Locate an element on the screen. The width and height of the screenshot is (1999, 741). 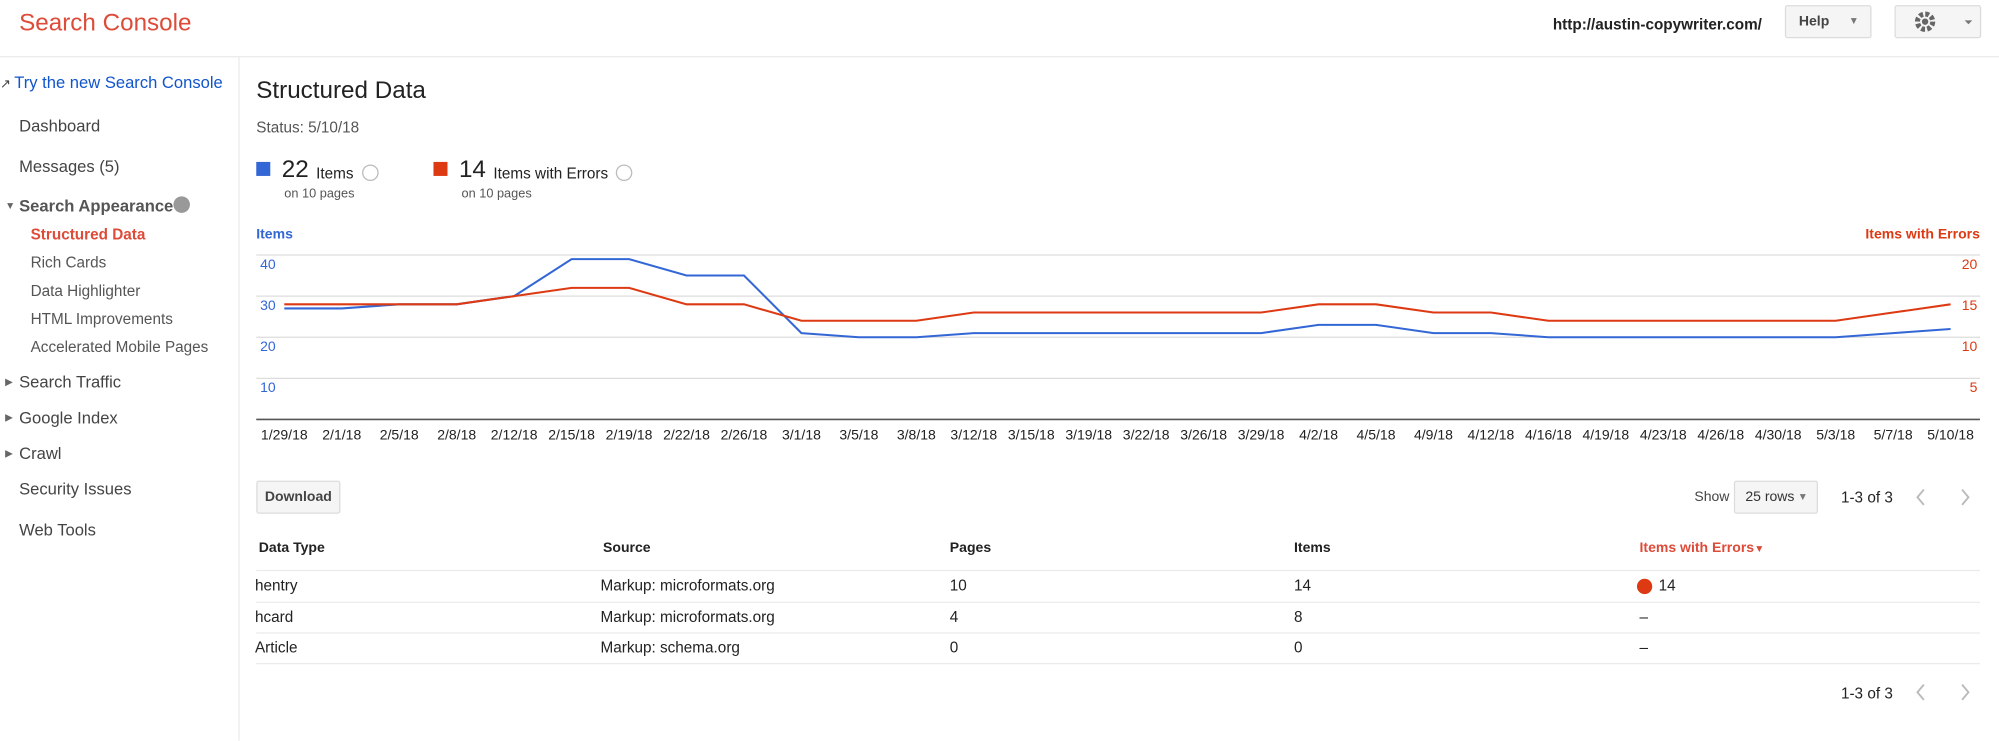
status: Status: 5/10/18 is located at coordinates (308, 127).